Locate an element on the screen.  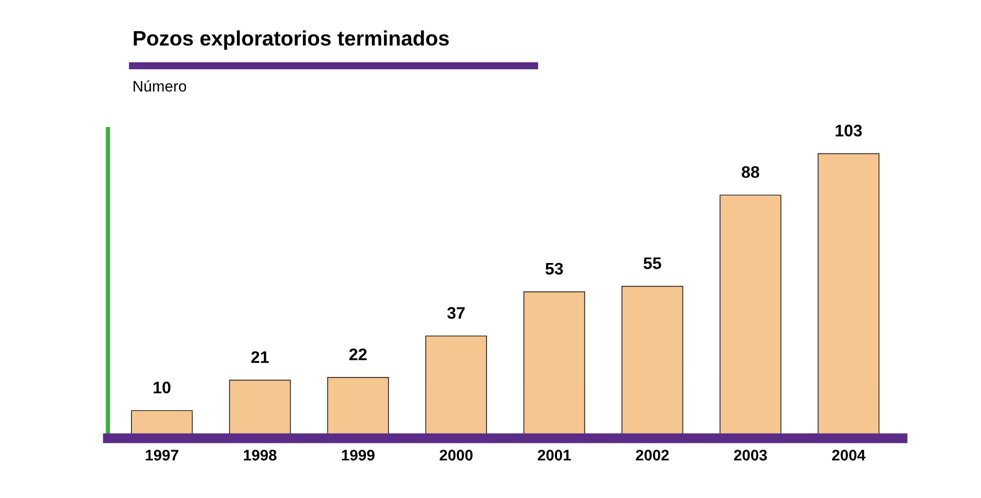
y-axis-title: Número is located at coordinates (160, 86).